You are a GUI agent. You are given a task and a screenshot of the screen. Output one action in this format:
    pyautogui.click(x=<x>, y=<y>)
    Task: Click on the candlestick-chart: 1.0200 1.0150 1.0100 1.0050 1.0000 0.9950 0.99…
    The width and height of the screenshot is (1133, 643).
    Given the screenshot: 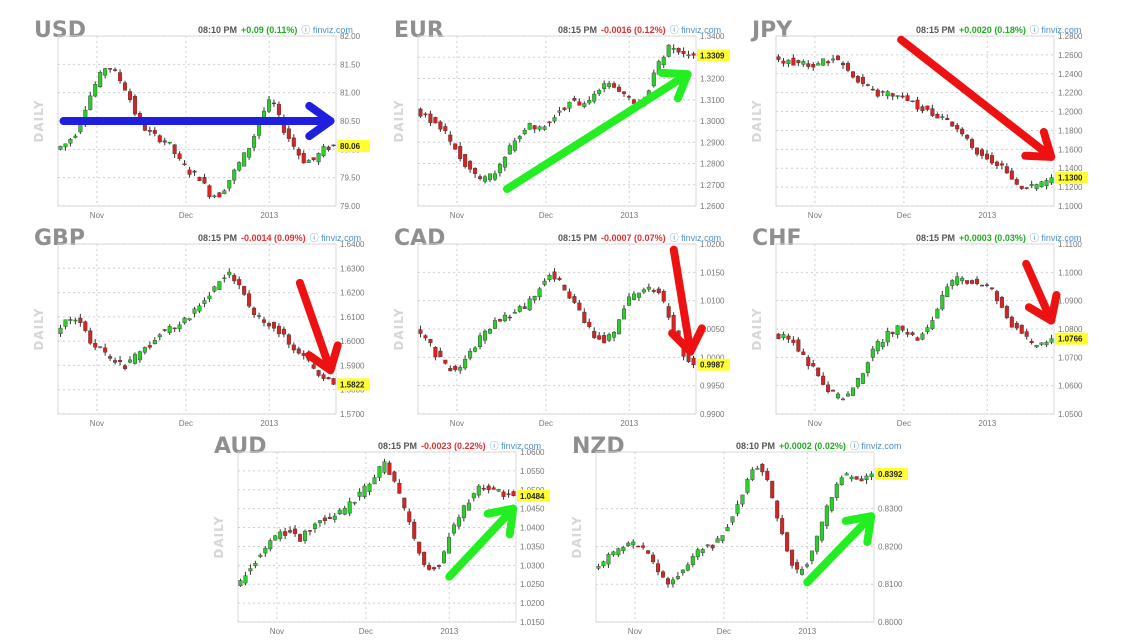 What is the action you would take?
    pyautogui.click(x=561, y=334)
    